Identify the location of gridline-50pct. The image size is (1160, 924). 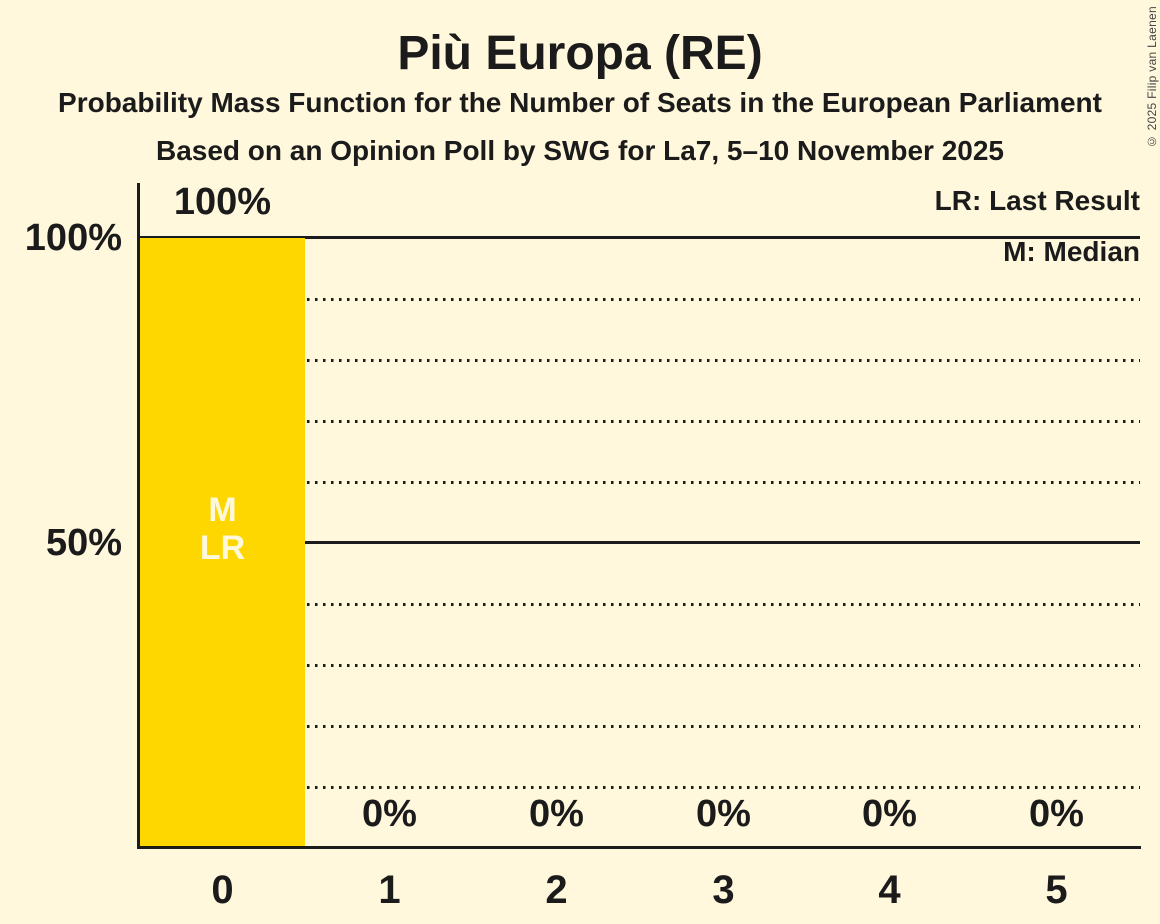
(639, 542).